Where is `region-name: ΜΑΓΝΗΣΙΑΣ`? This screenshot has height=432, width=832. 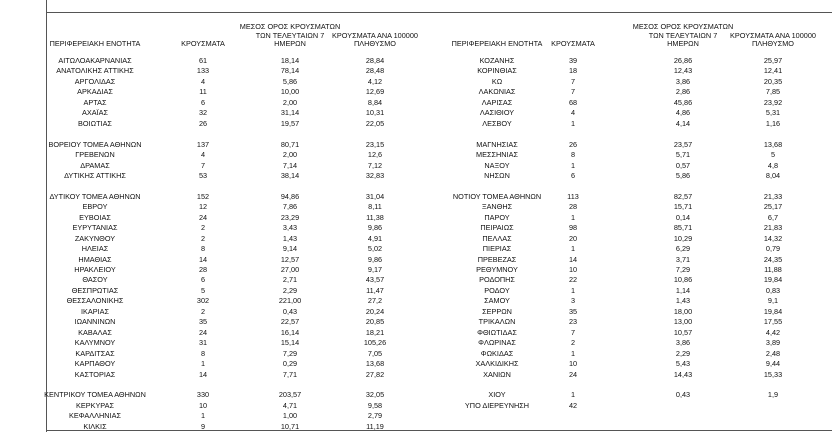 region-name: ΜΑΓΝΗΣΙΑΣ is located at coordinates (497, 144).